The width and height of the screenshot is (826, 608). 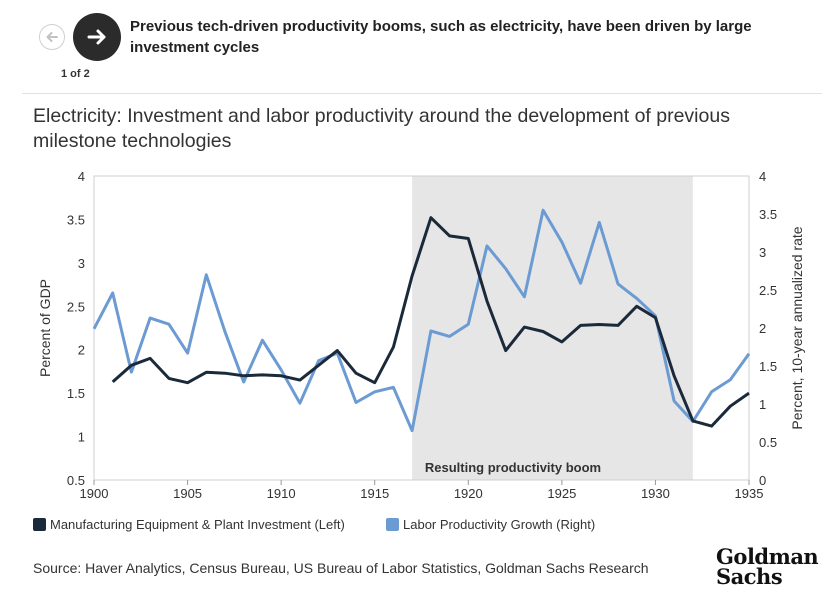 I want to click on logo-line-2: Sachs, so click(x=749, y=576).